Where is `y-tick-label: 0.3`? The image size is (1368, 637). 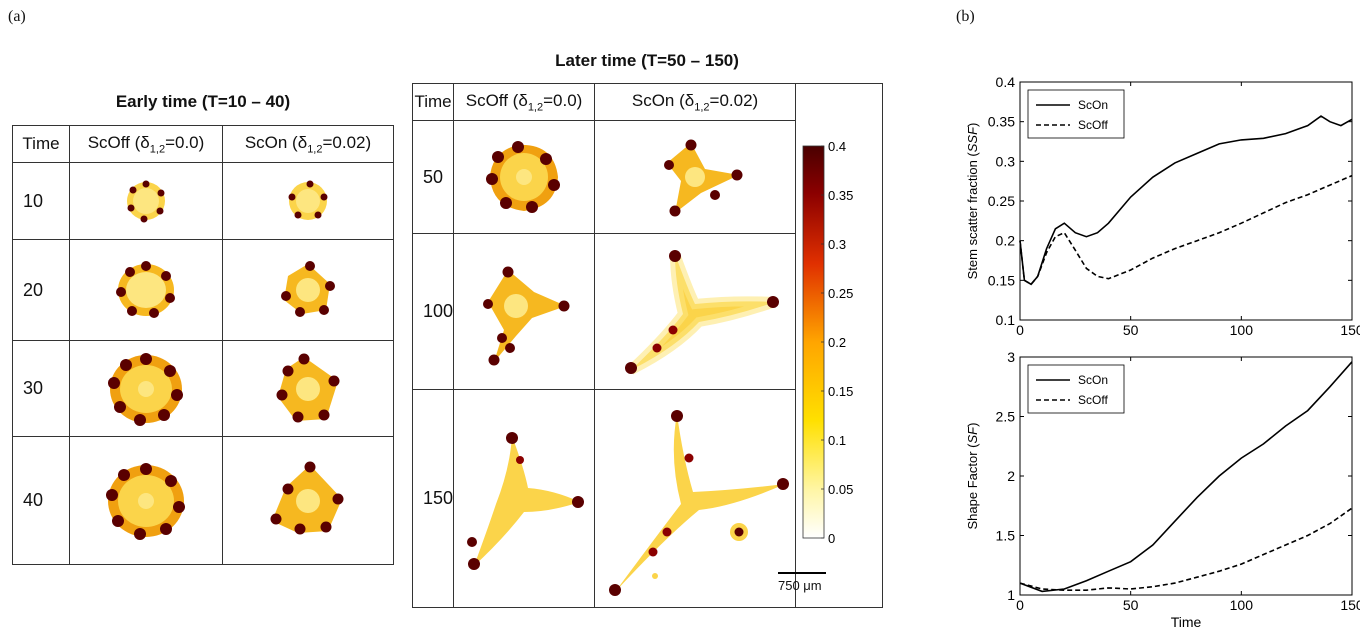 y-tick-label: 0.3 is located at coordinates (1006, 161).